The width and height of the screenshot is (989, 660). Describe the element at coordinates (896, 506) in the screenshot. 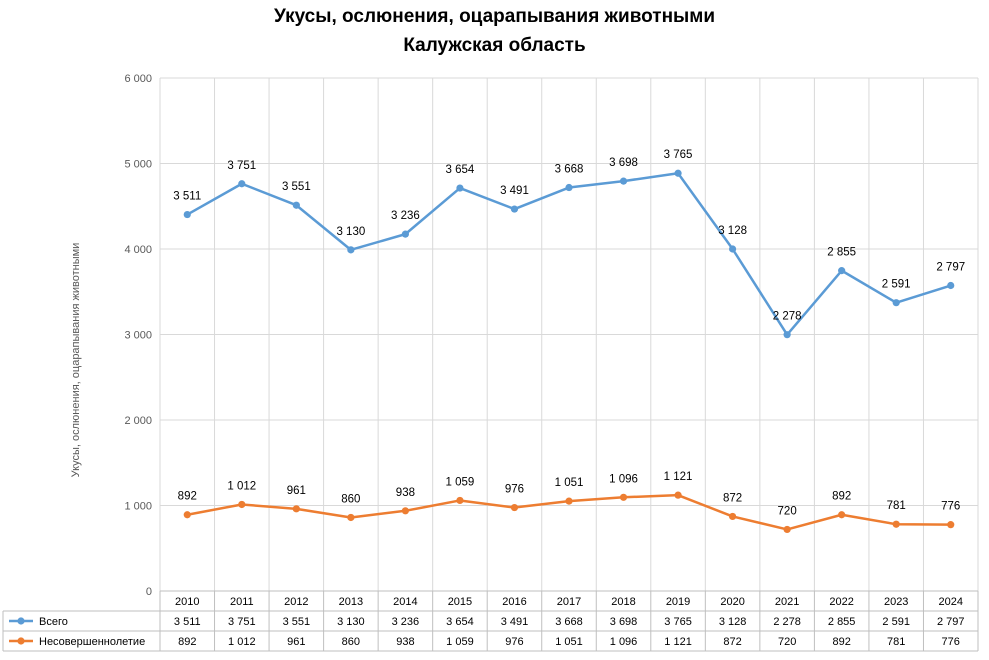

I see `data-label: 781` at that location.